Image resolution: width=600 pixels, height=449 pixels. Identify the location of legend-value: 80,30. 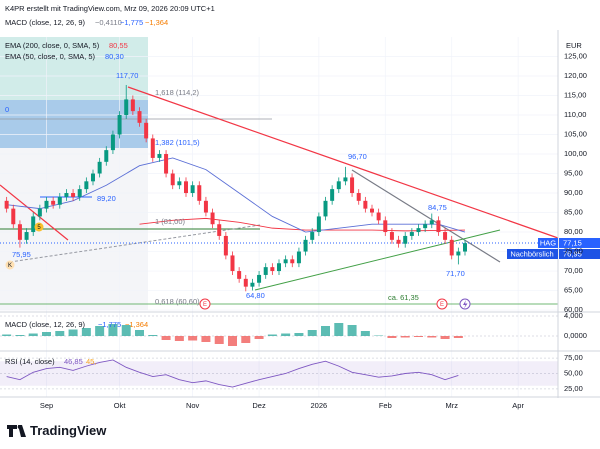
(114, 56).